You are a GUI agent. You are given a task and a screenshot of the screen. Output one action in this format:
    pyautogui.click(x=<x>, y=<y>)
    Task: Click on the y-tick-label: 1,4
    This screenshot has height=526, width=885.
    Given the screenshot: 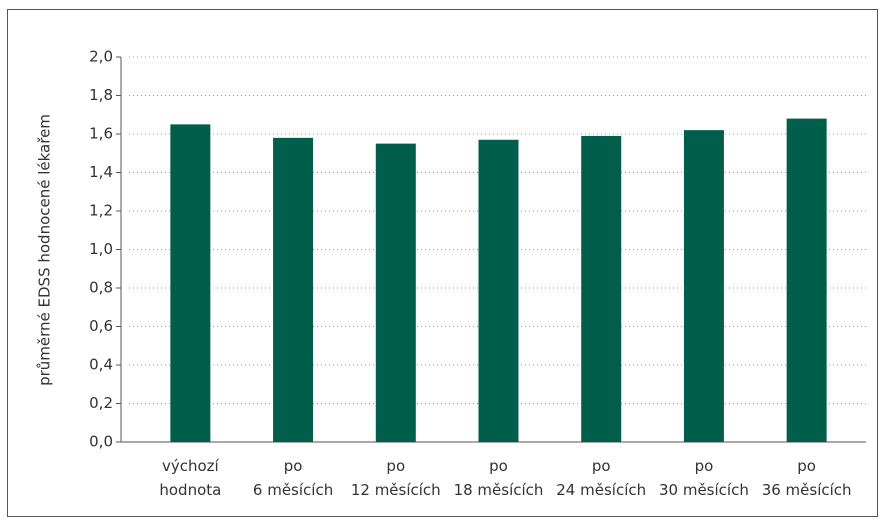 What is the action you would take?
    pyautogui.click(x=101, y=172)
    